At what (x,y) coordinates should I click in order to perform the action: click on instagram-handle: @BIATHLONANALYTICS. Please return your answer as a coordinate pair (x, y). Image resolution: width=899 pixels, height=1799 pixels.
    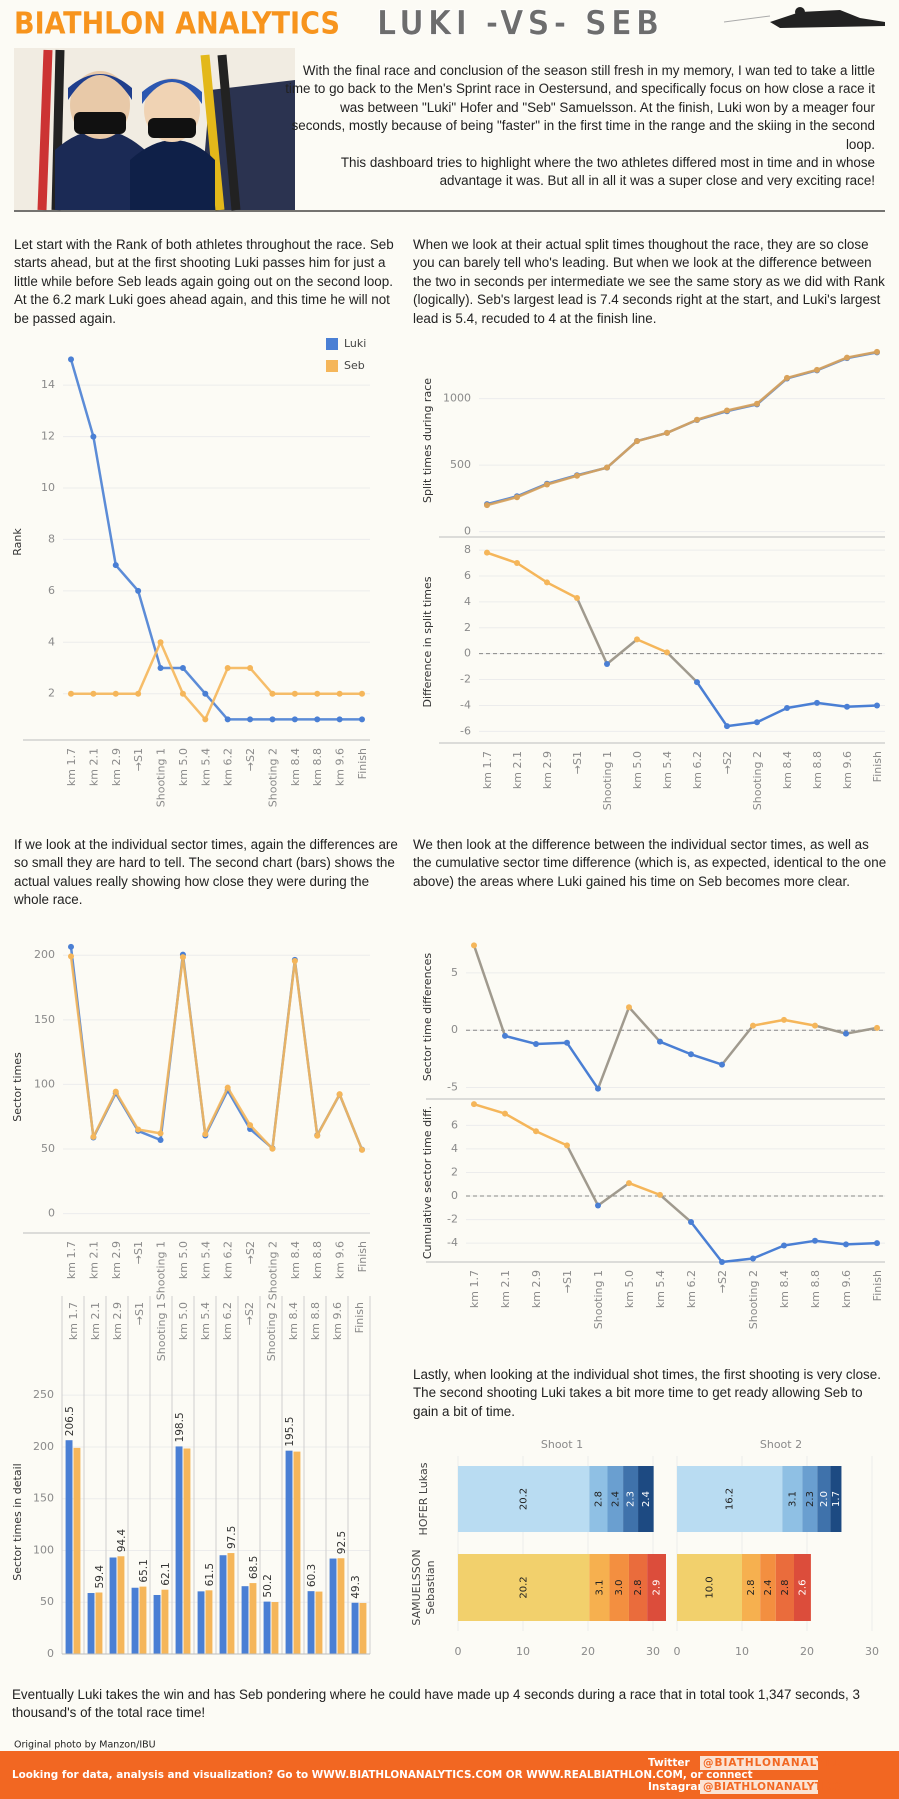
    Looking at the image, I should click on (772, 1787).